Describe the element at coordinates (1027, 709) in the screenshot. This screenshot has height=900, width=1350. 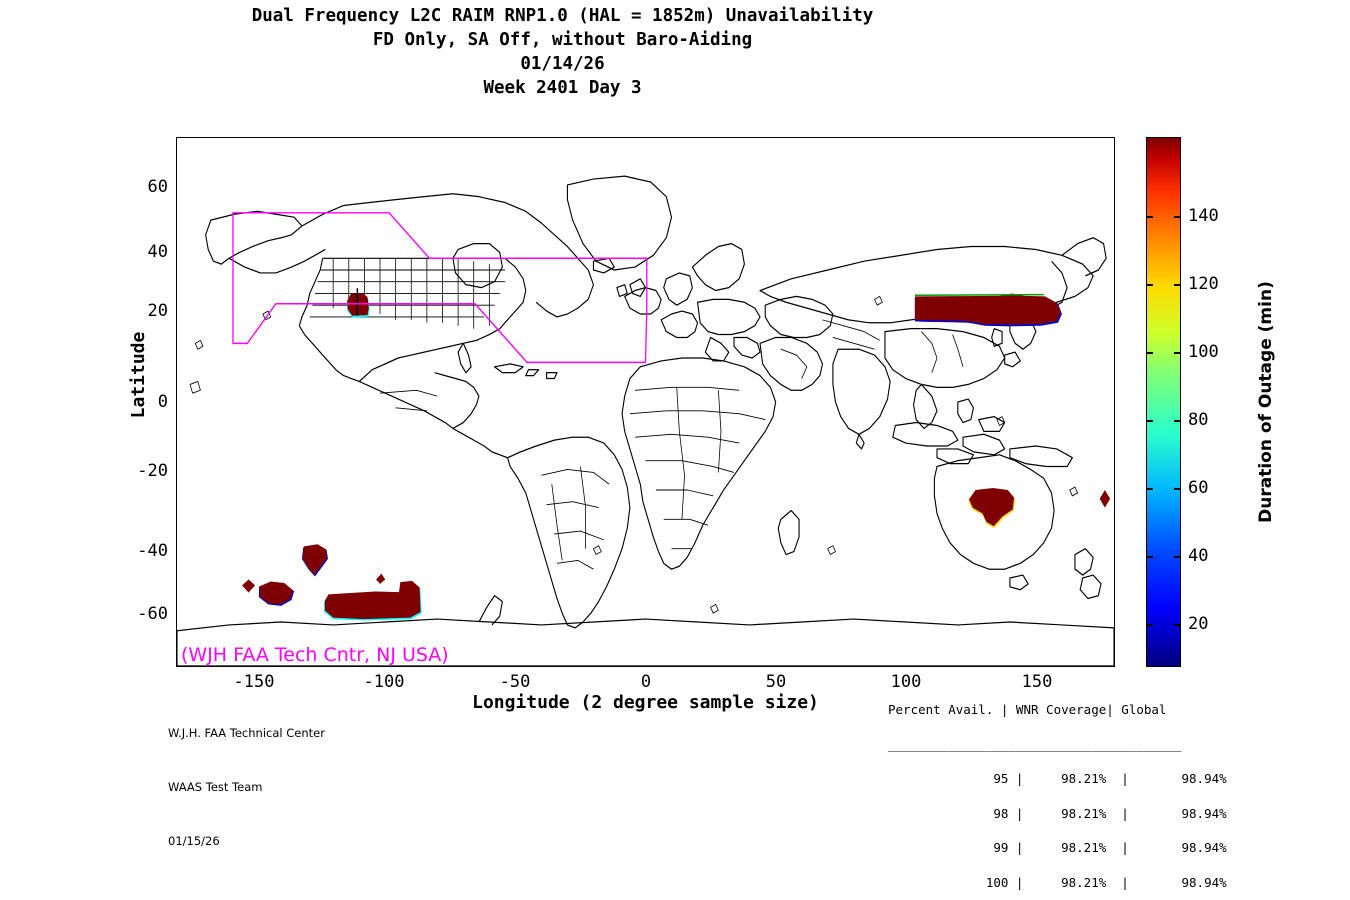
I see `stats-header: Percent Avail. | WNR Coverage| Global` at that location.